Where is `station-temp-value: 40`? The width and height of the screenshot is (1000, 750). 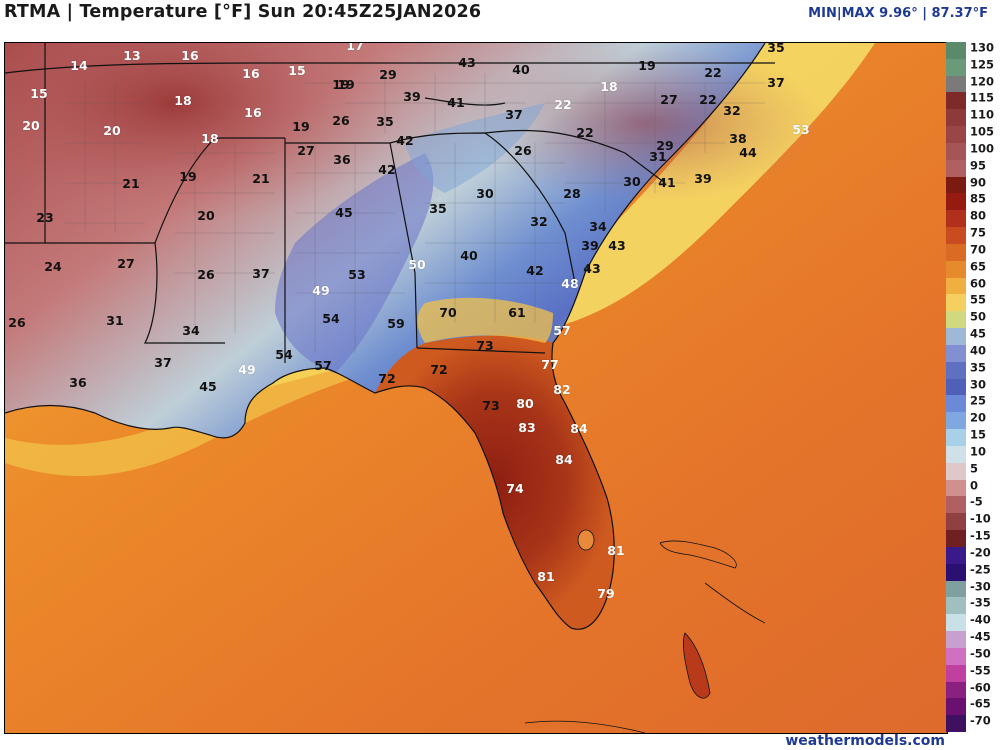 station-temp-value: 40 is located at coordinates (521, 69).